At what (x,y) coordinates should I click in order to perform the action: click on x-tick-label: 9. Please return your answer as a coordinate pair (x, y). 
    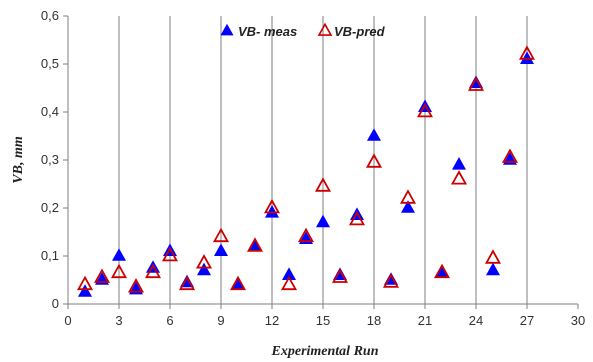
    Looking at the image, I should click on (220, 320).